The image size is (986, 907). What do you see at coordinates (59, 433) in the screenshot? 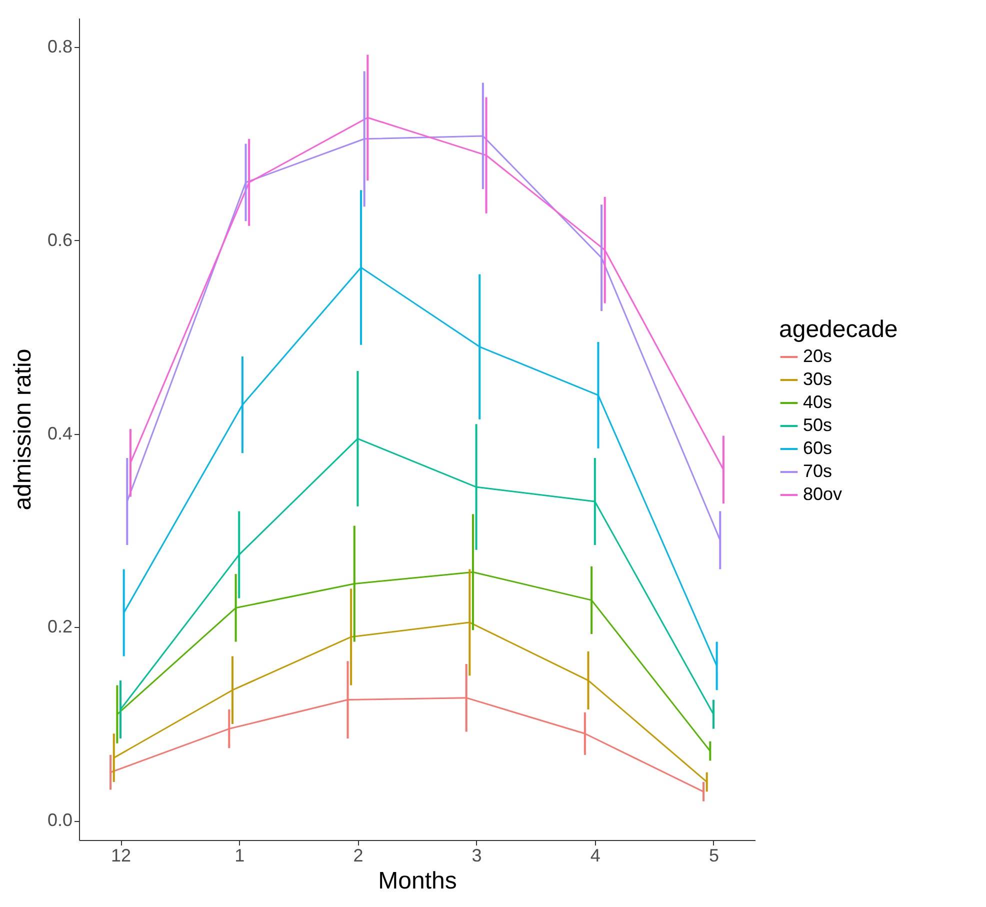
I see `y-tick-label: 0.4` at bounding box center [59, 433].